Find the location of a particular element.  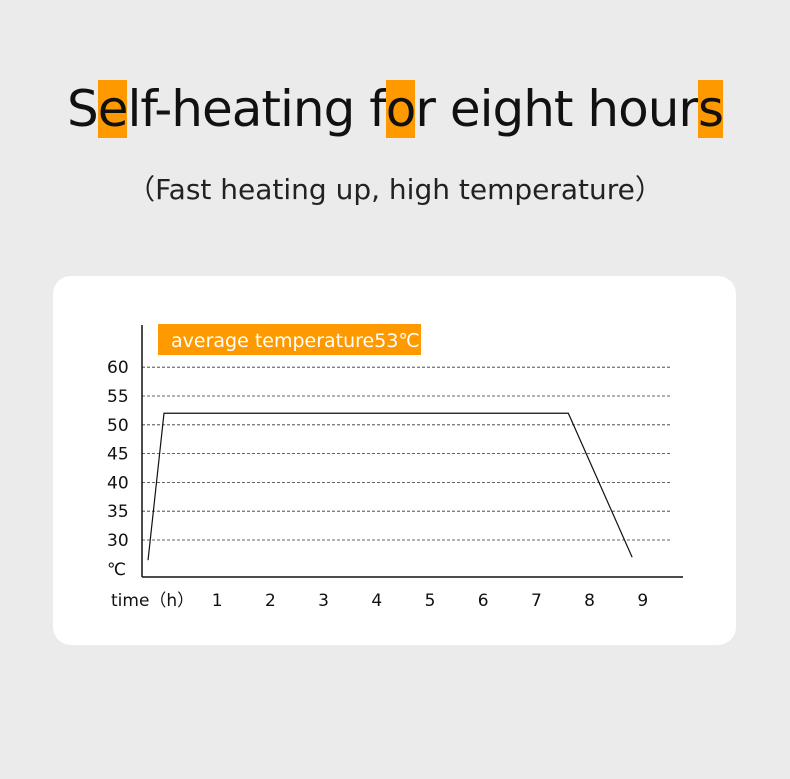

x-tick-label: 8 is located at coordinates (589, 601).